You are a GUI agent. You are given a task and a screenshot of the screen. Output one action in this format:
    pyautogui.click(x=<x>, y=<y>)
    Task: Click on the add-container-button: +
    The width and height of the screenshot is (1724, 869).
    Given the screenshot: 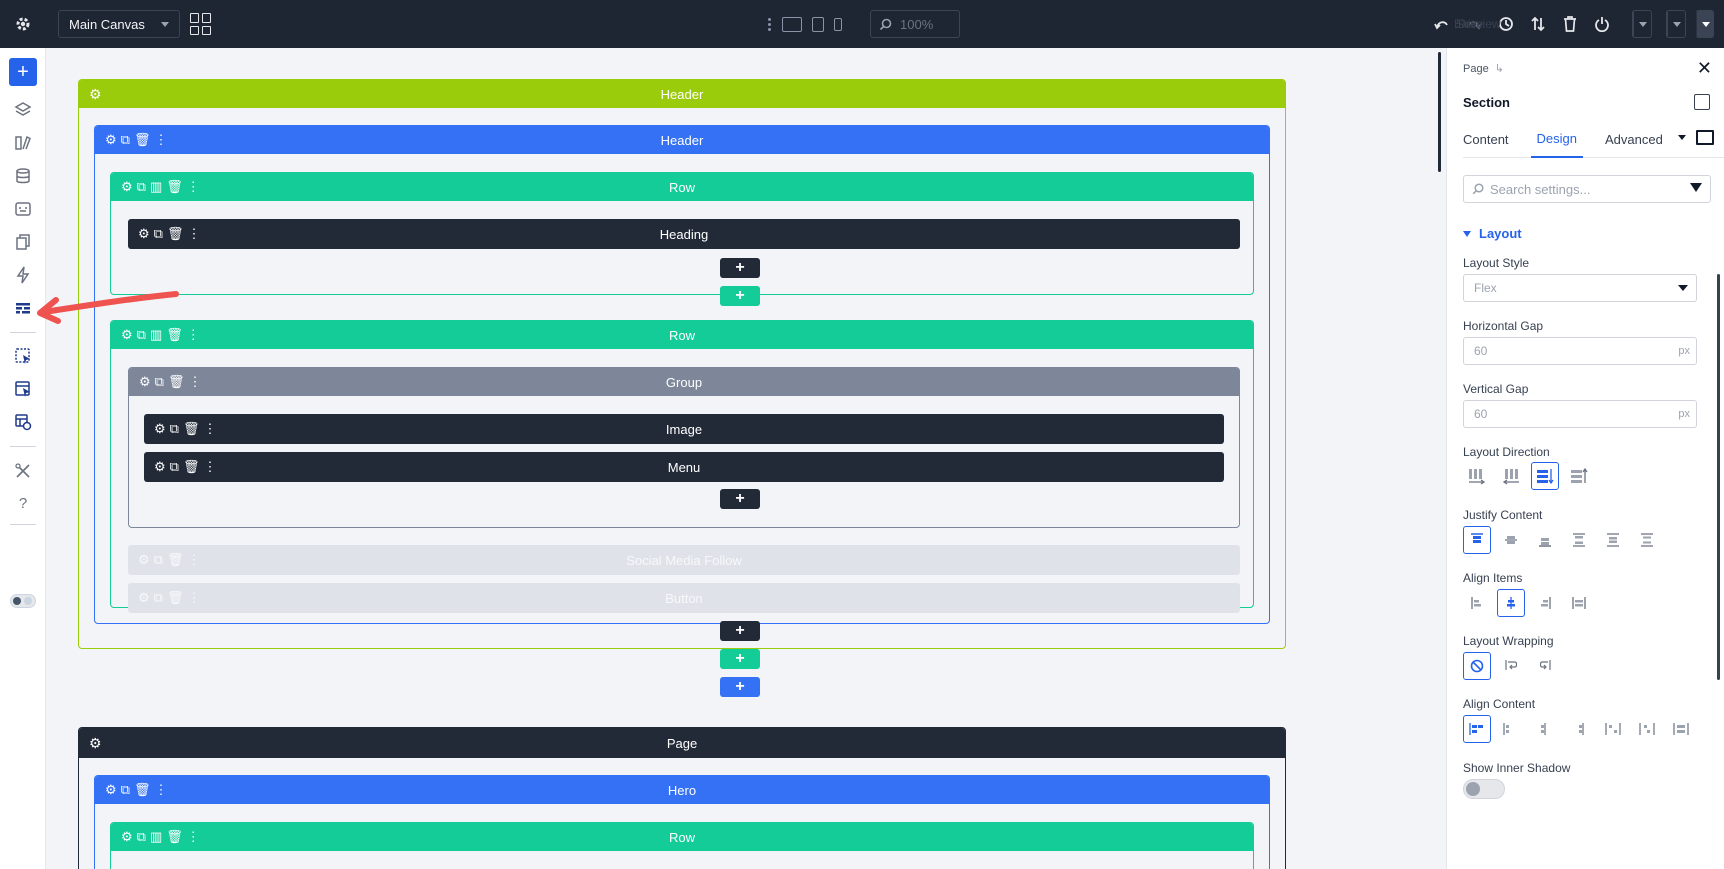 What is the action you would take?
    pyautogui.click(x=740, y=687)
    